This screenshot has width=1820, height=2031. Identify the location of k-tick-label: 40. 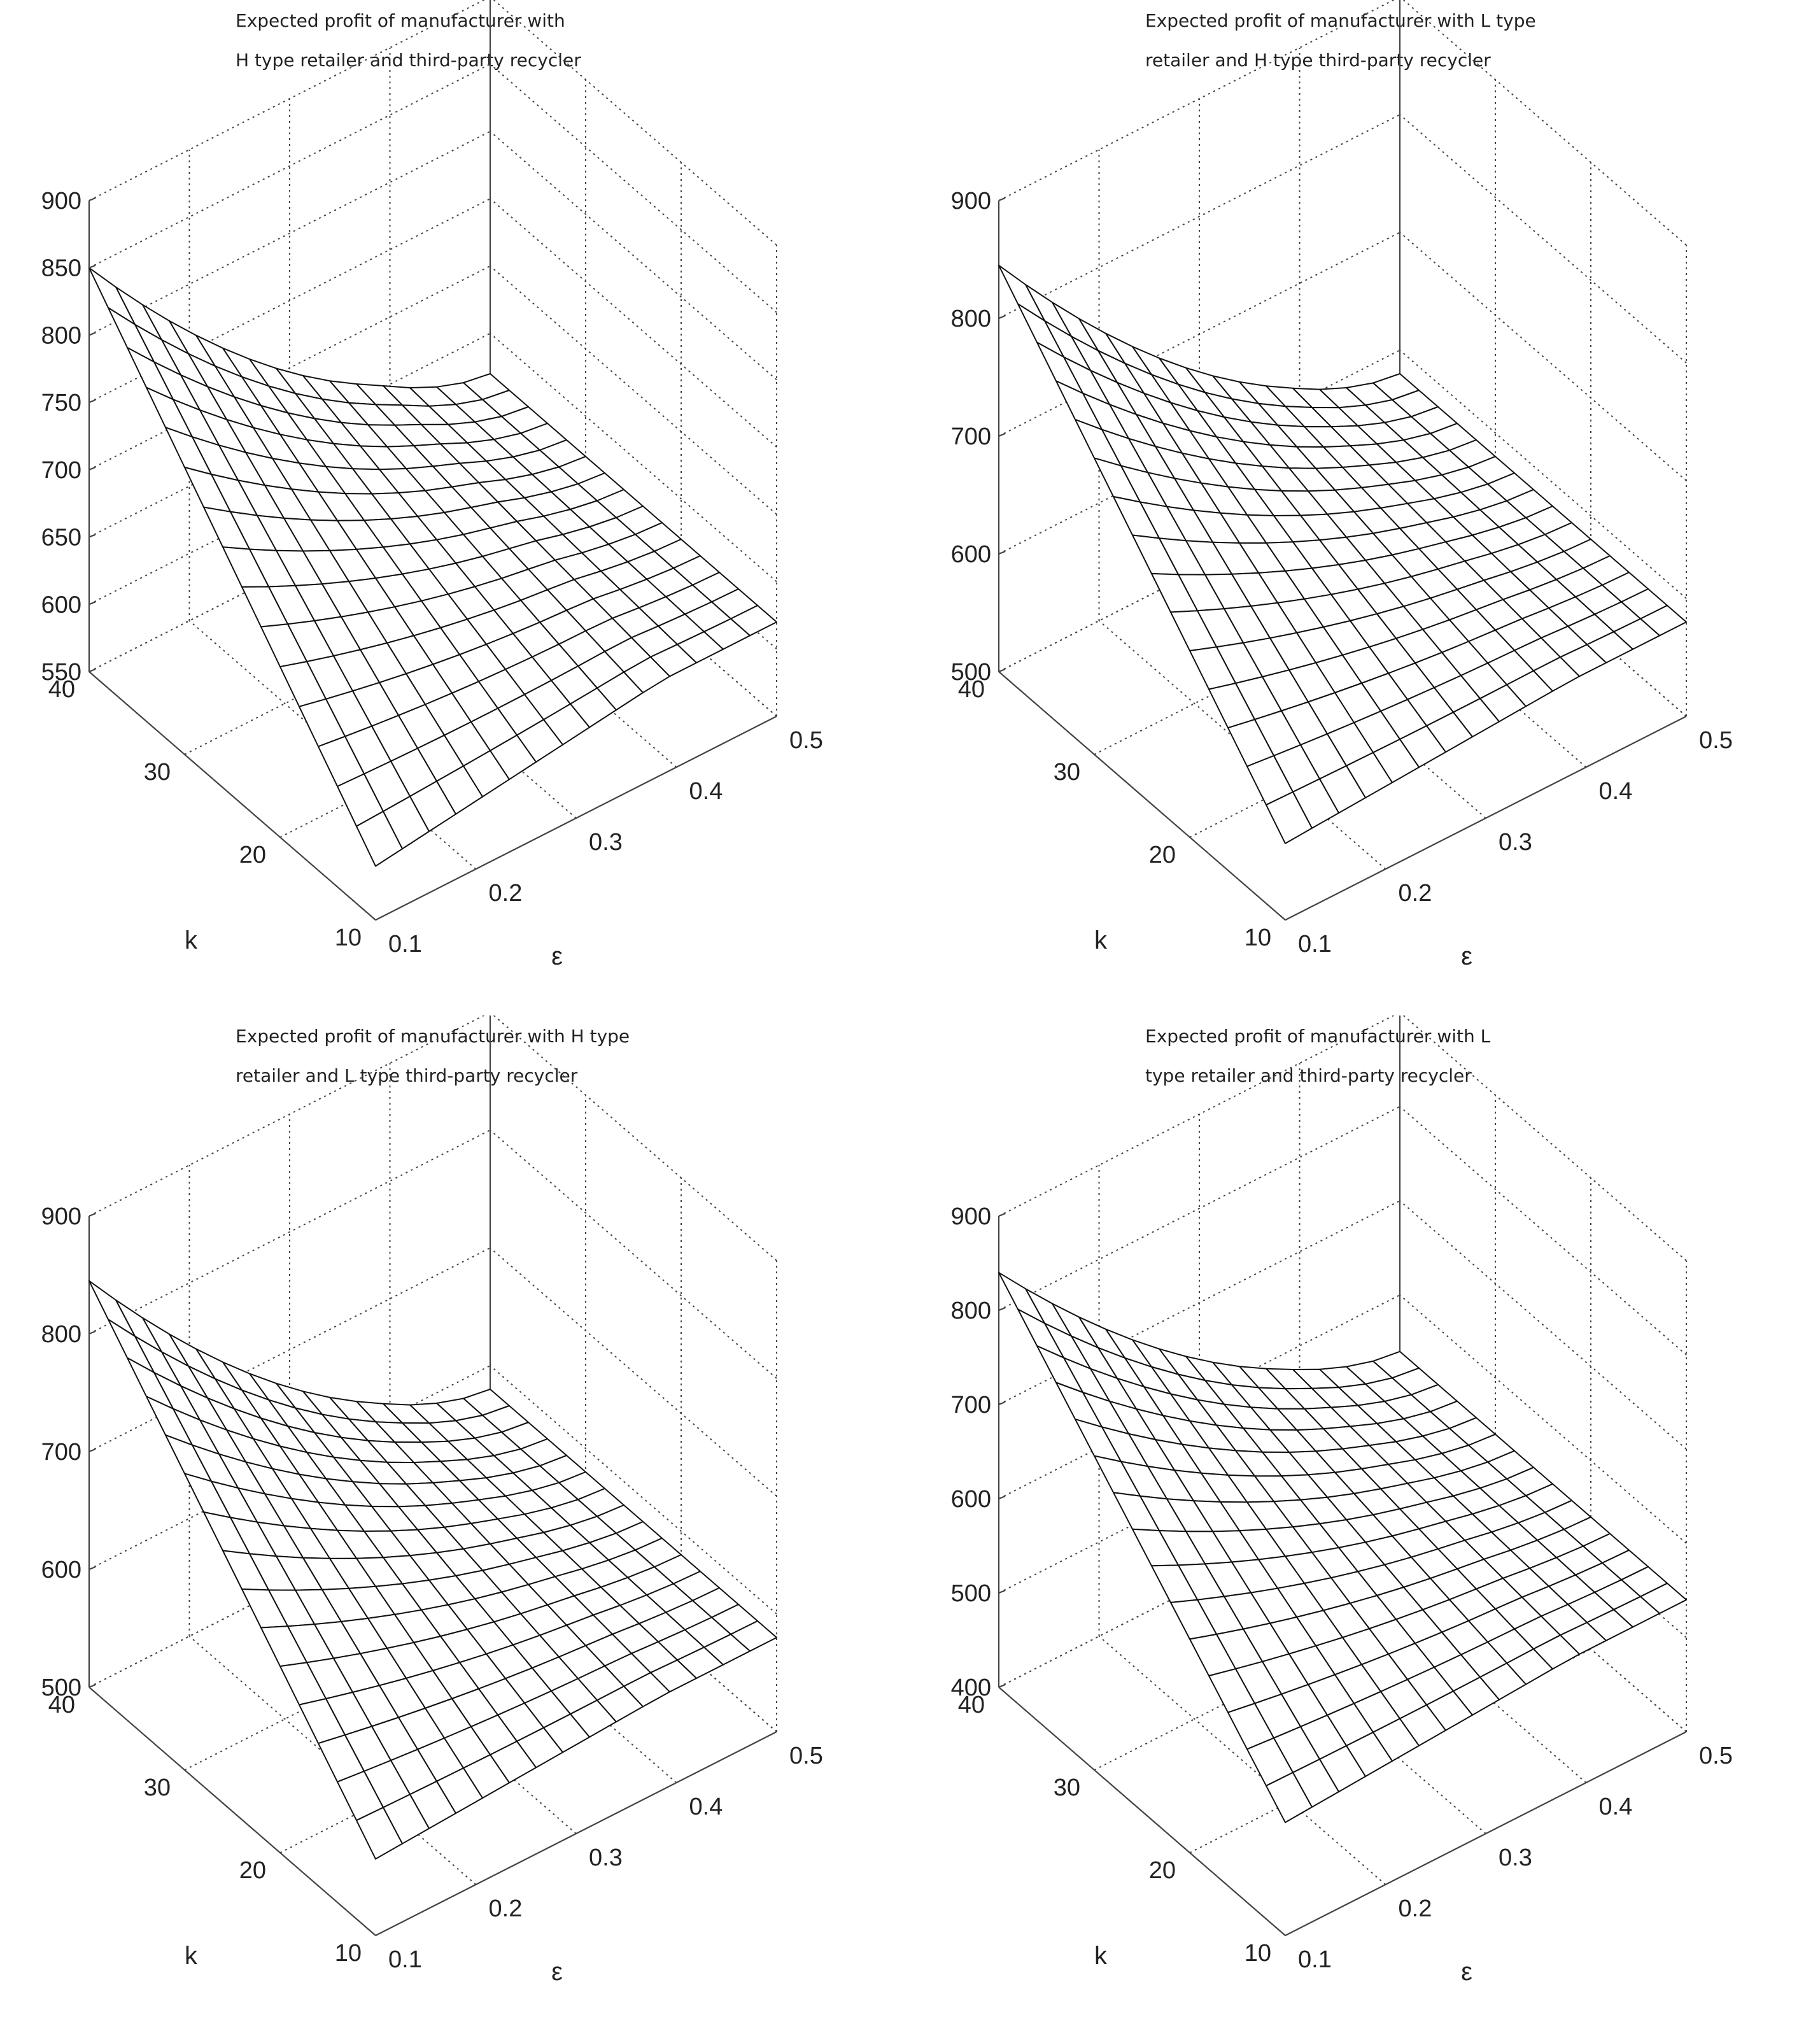
(62, 1705).